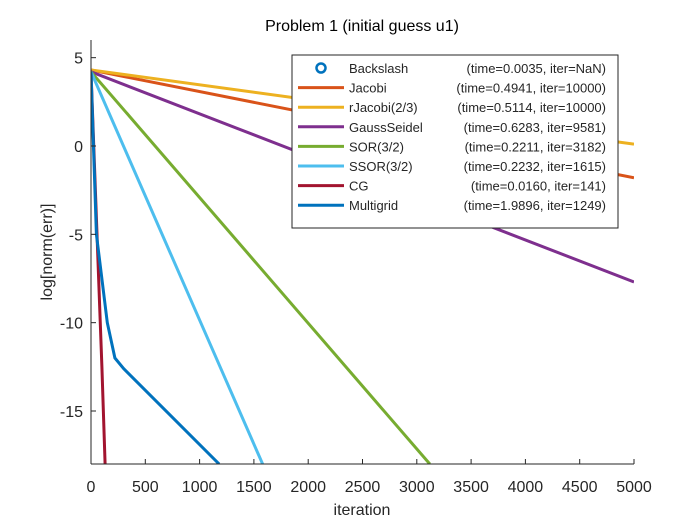 The image size is (700, 525). I want to click on legend-marker, so click(321, 68).